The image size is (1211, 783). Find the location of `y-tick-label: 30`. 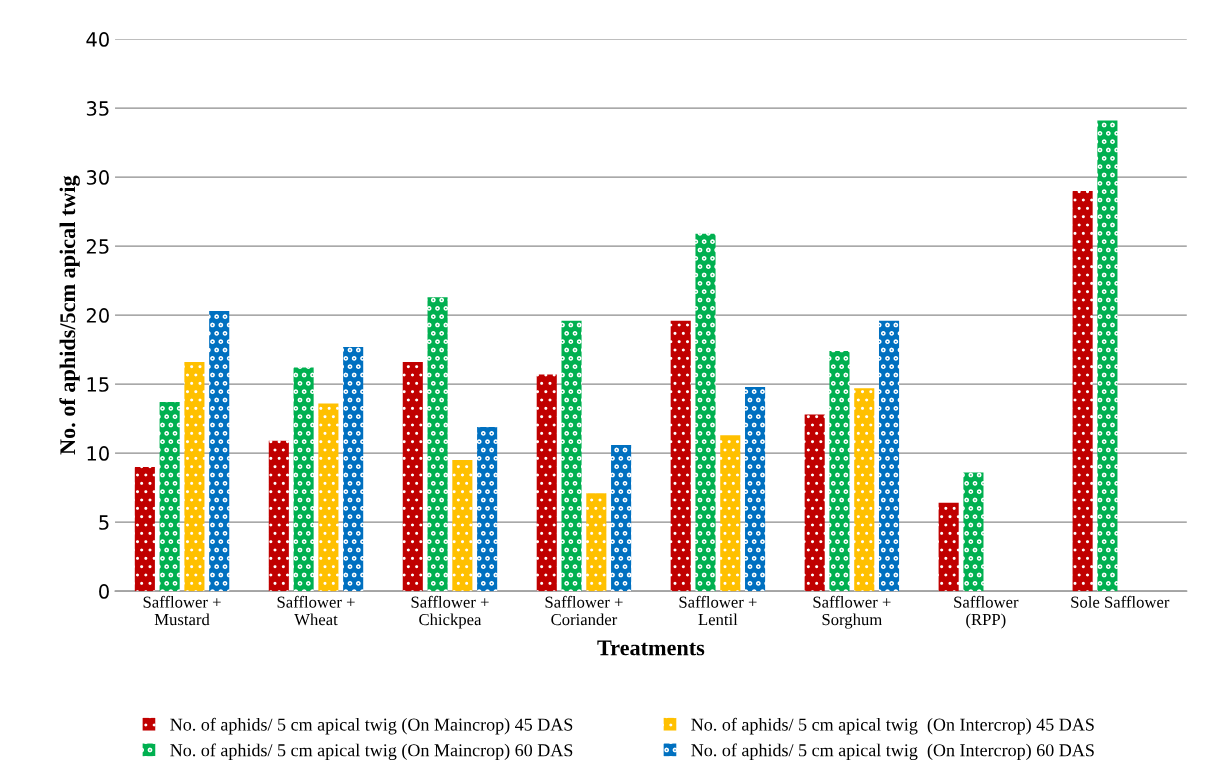

y-tick-label: 30 is located at coordinates (97, 177).